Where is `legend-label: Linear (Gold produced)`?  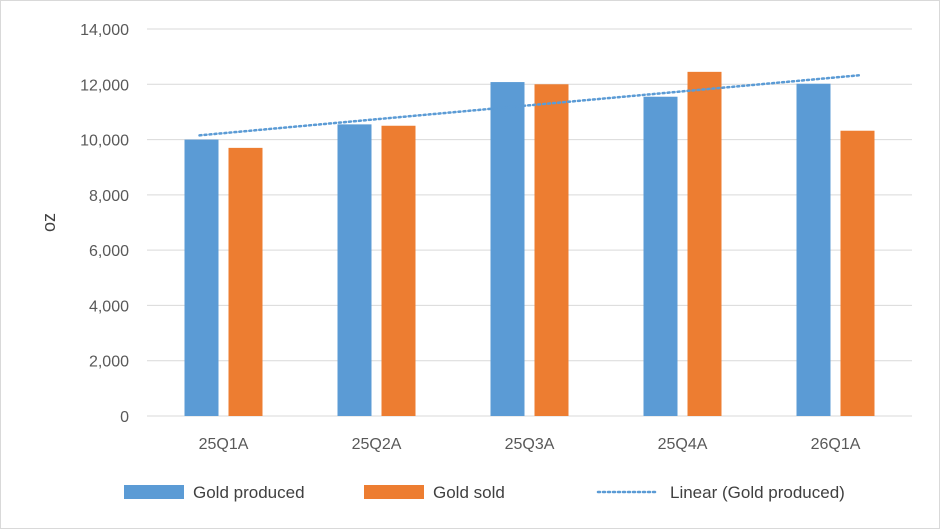
legend-label: Linear (Gold produced) is located at coordinates (757, 492).